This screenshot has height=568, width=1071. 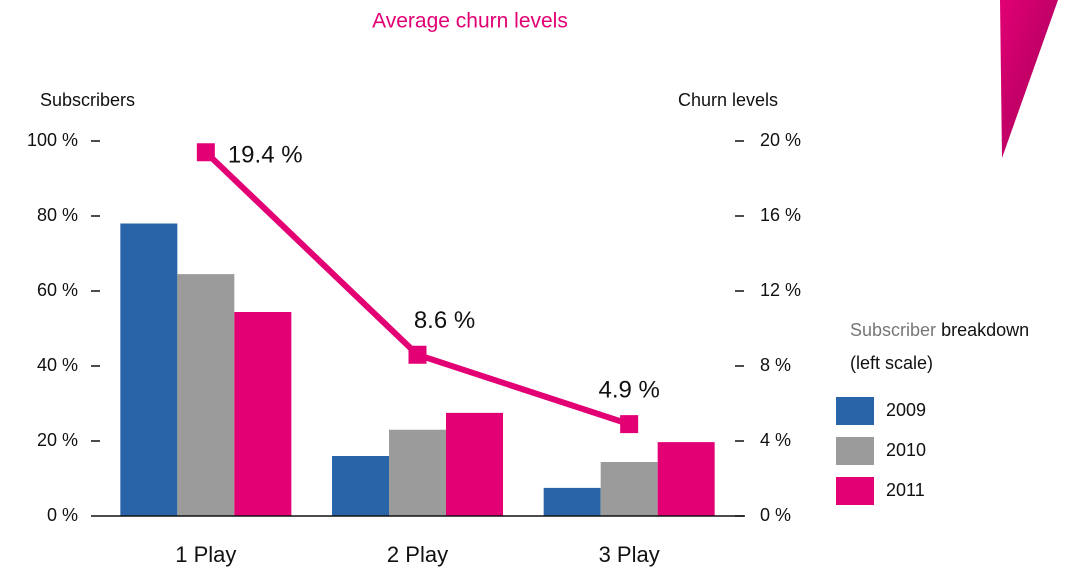 I want to click on y-tick-label: 60 %, so click(x=57, y=290).